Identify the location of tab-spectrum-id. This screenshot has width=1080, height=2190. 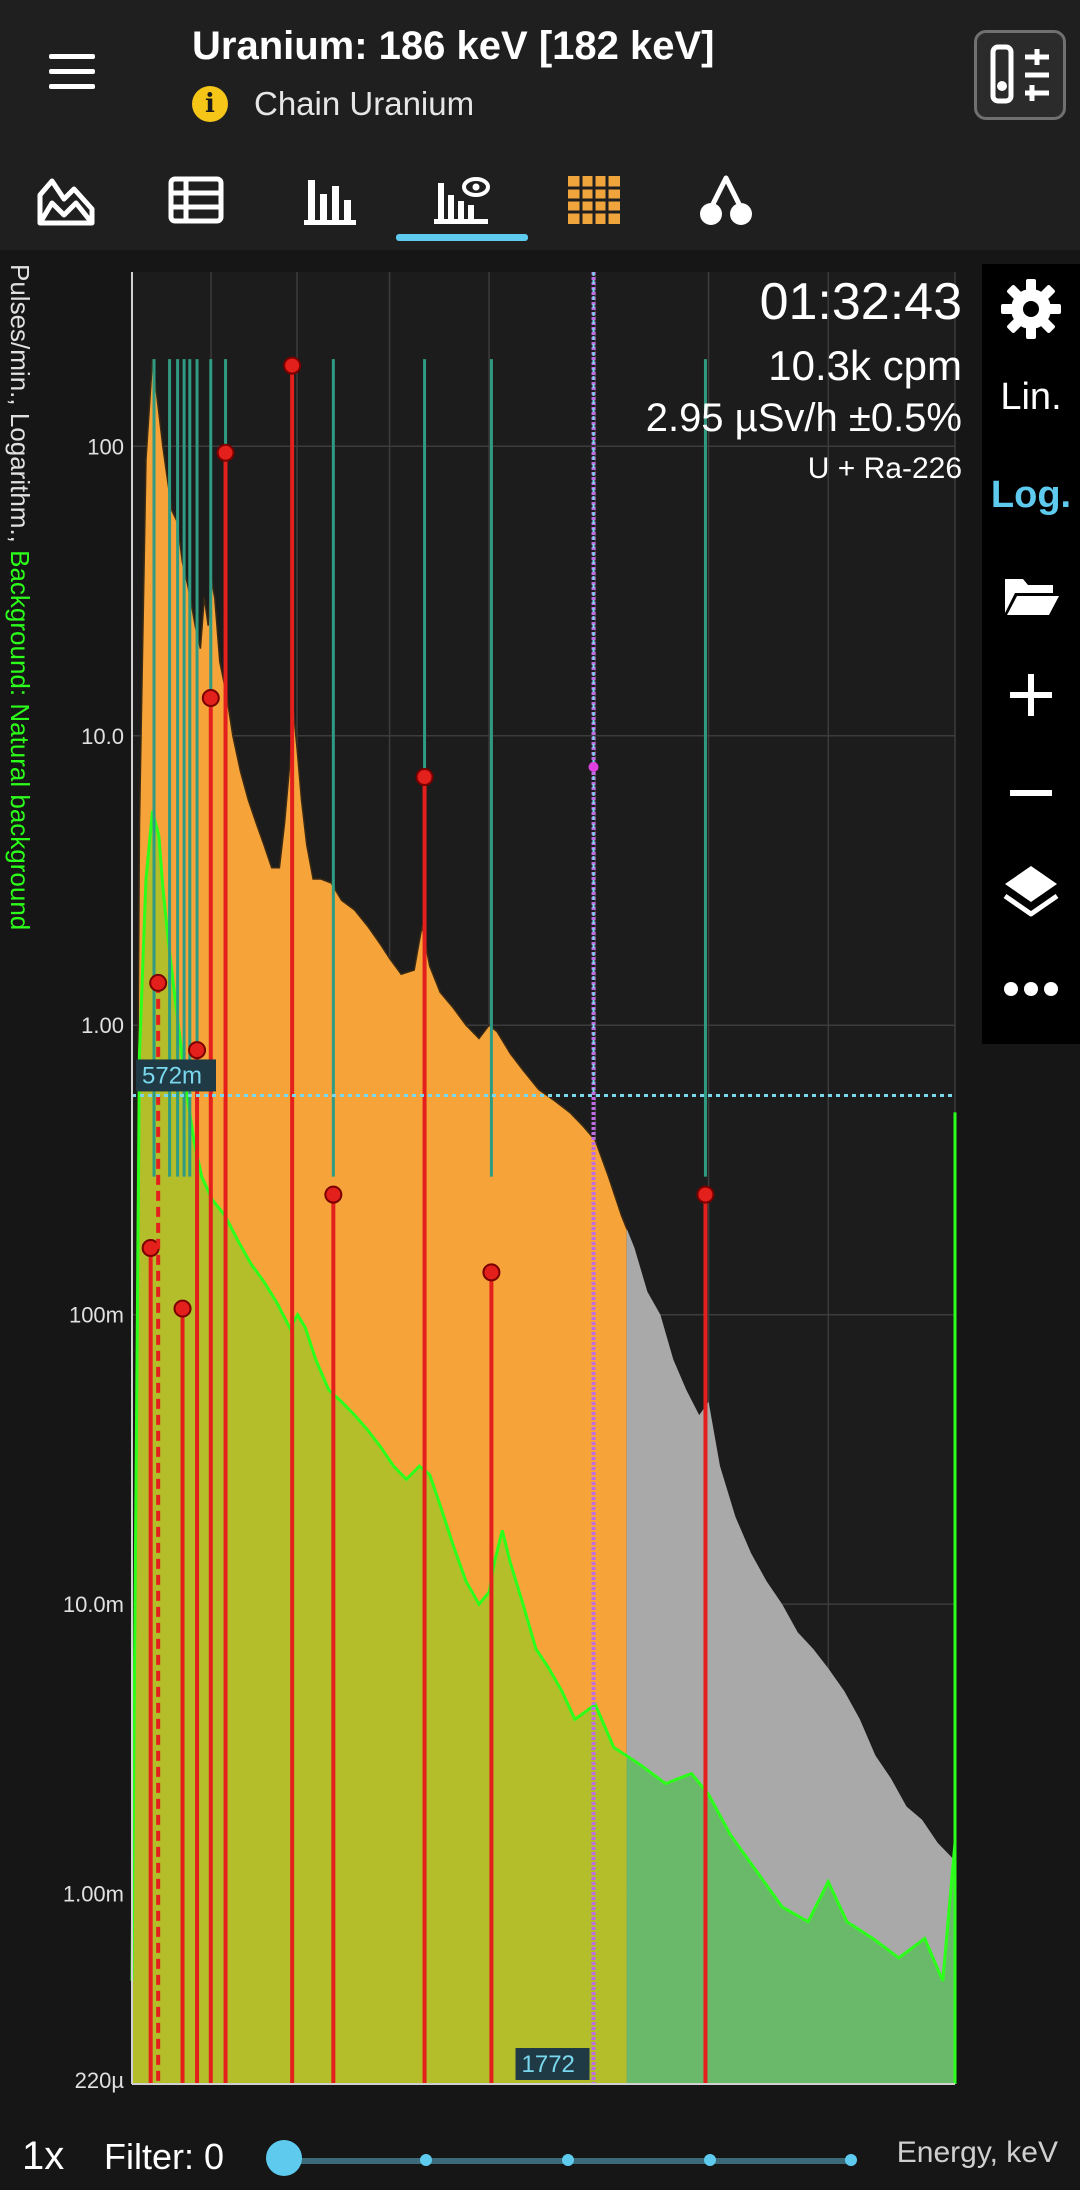
(462, 200).